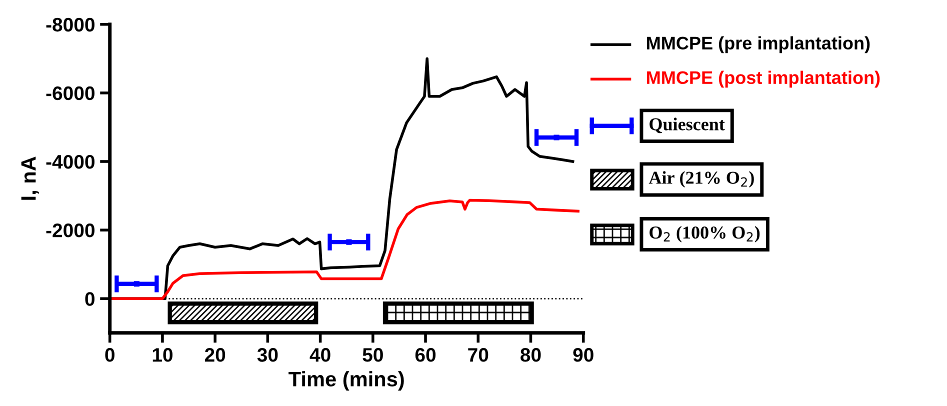  I want to click on x-tick-label: 60, so click(425, 355).